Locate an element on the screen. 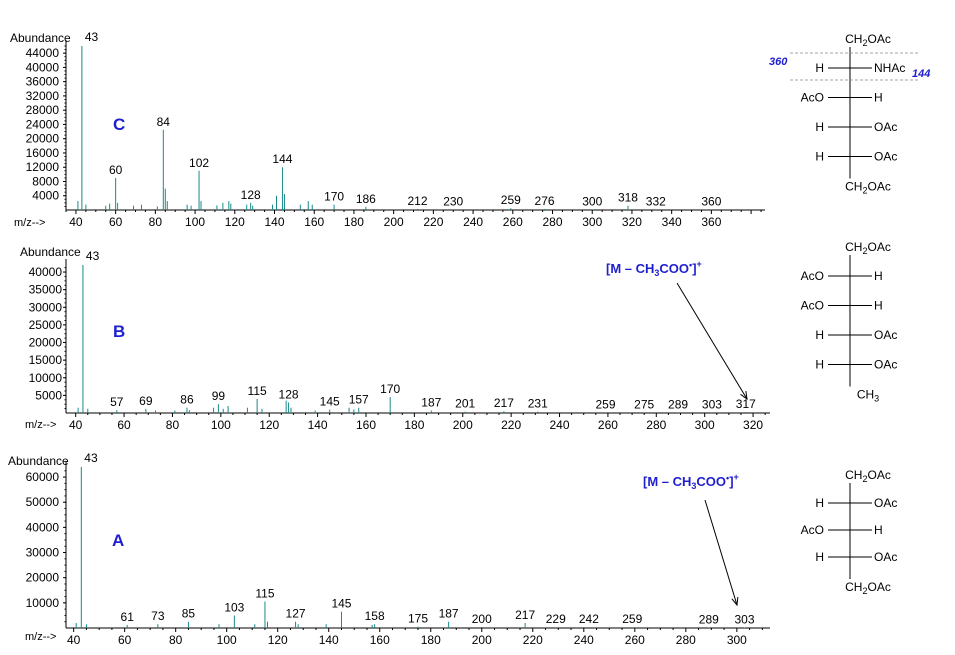 The height and width of the screenshot is (655, 955). right-substituent: NHAc is located at coordinates (889, 68).